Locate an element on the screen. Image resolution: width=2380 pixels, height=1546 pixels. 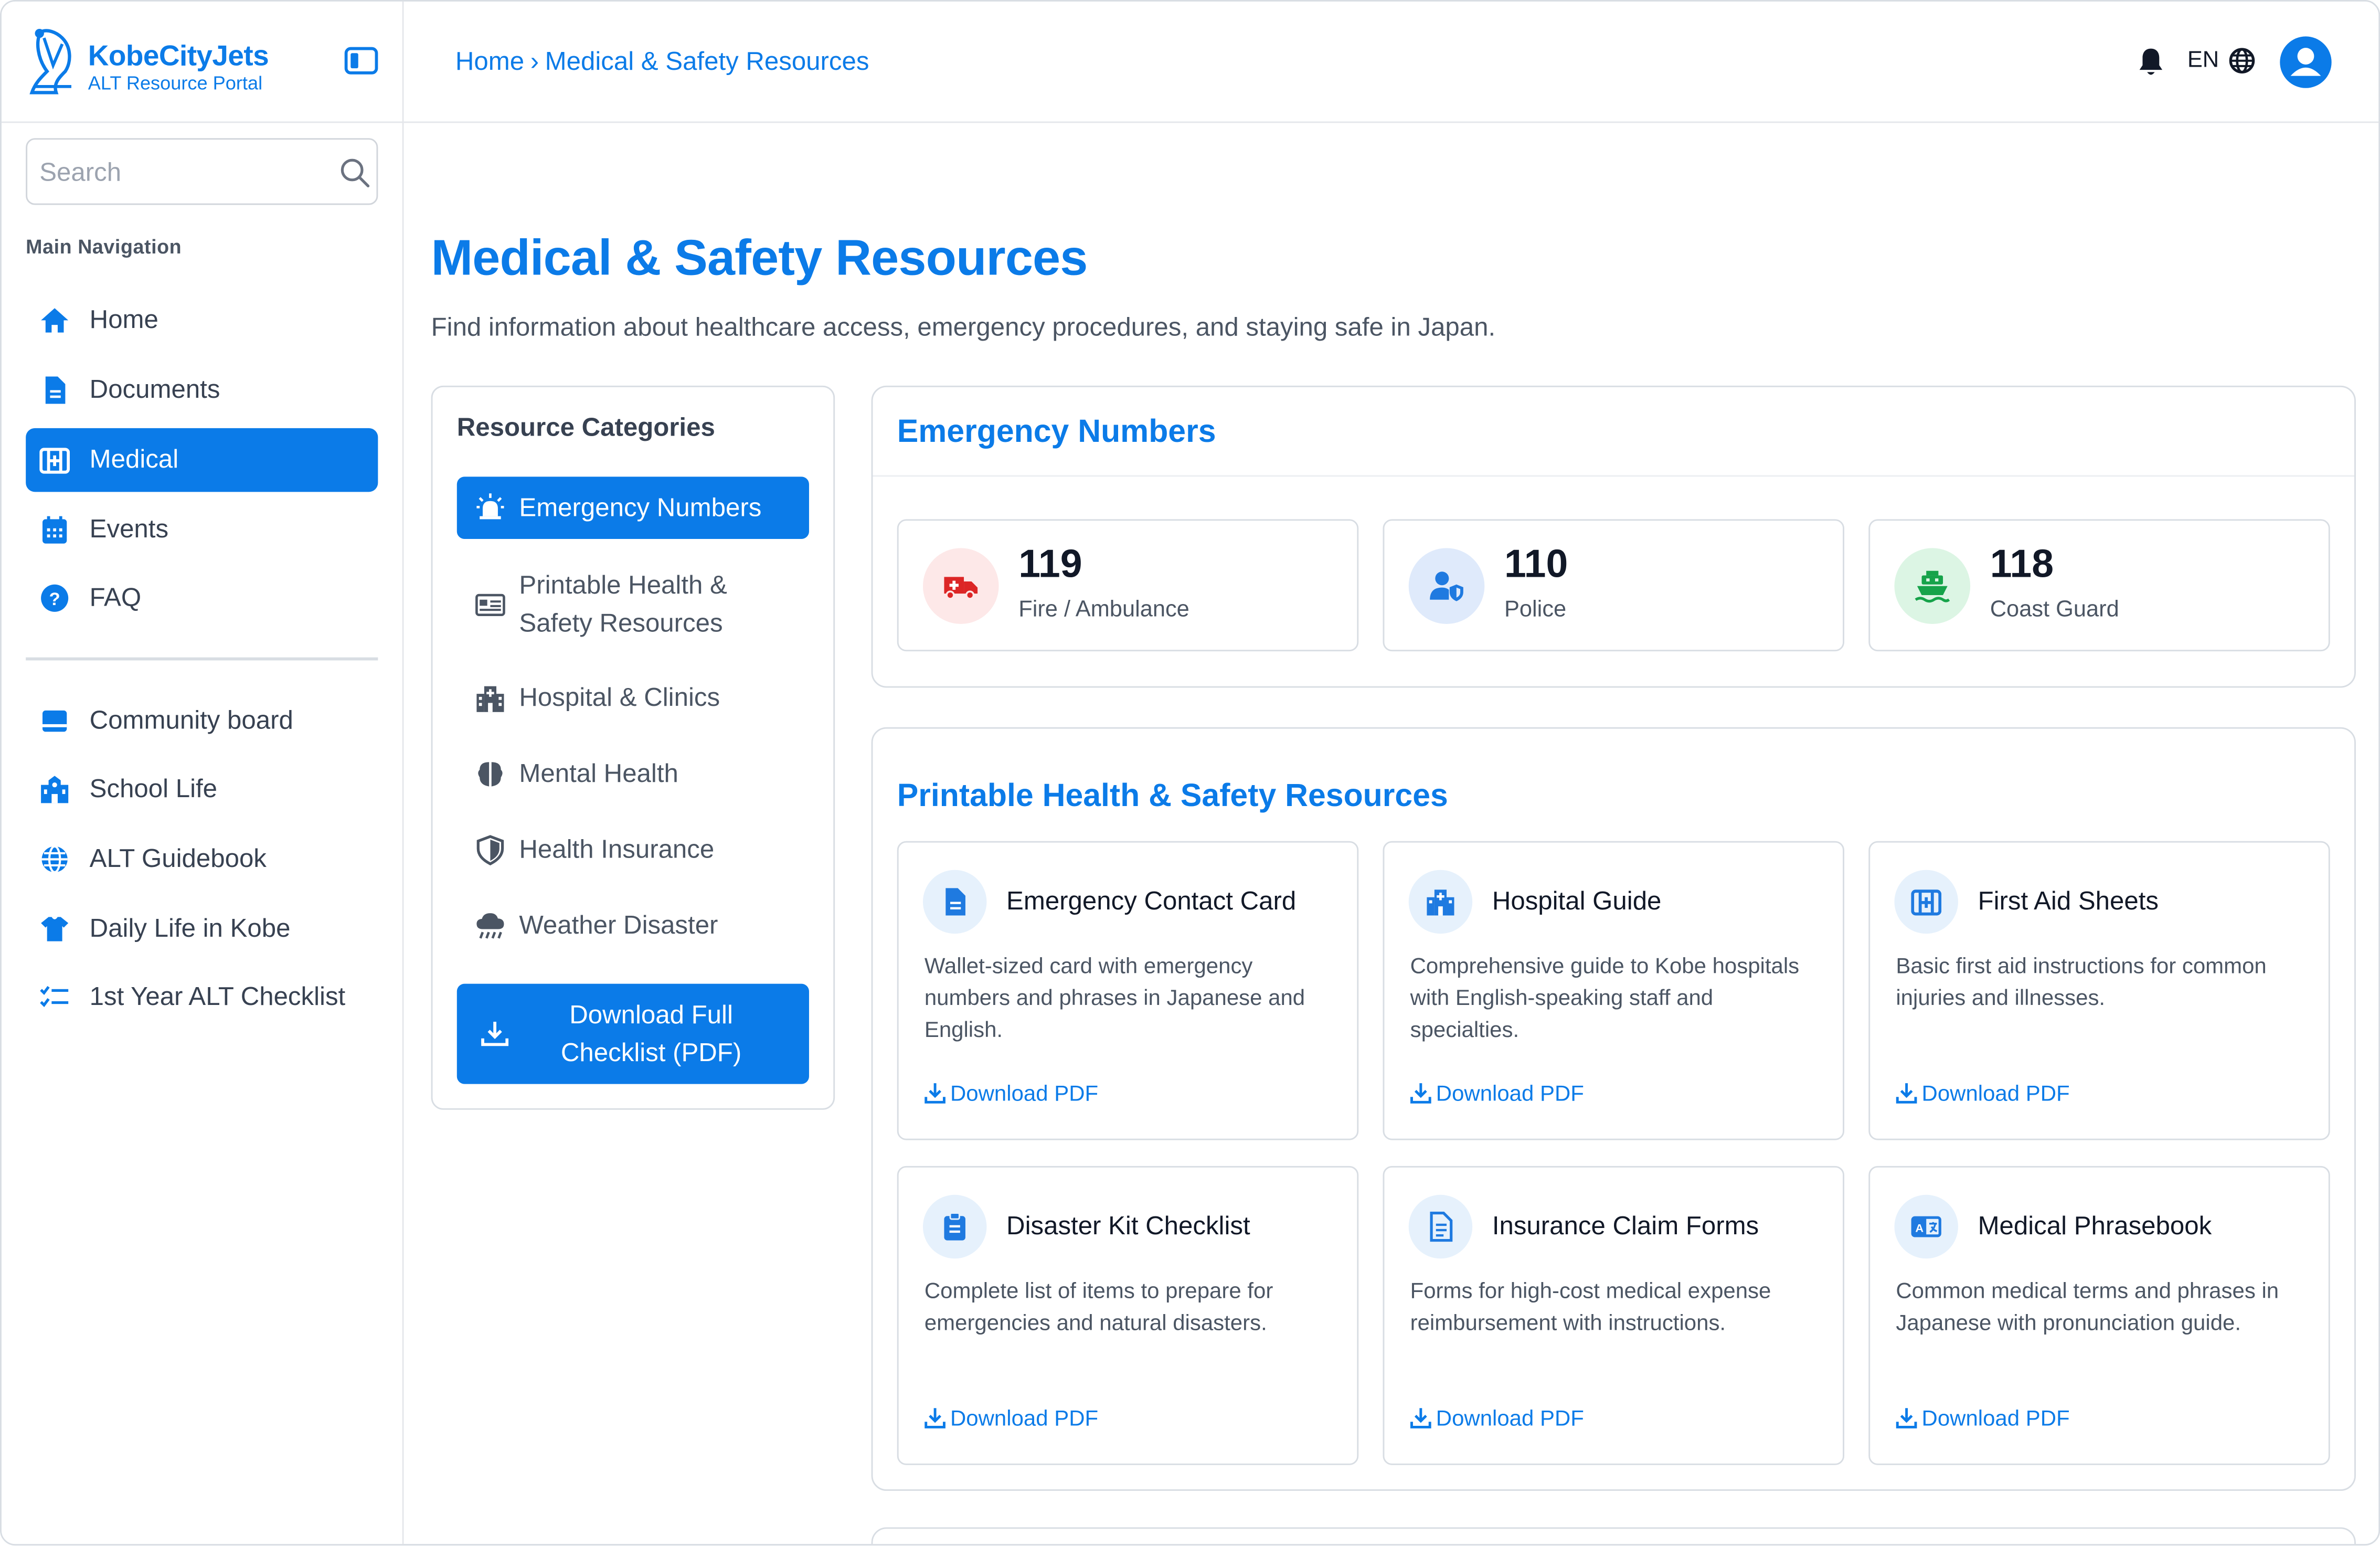
resource-title: Hospital Guide is located at coordinates (1577, 901).